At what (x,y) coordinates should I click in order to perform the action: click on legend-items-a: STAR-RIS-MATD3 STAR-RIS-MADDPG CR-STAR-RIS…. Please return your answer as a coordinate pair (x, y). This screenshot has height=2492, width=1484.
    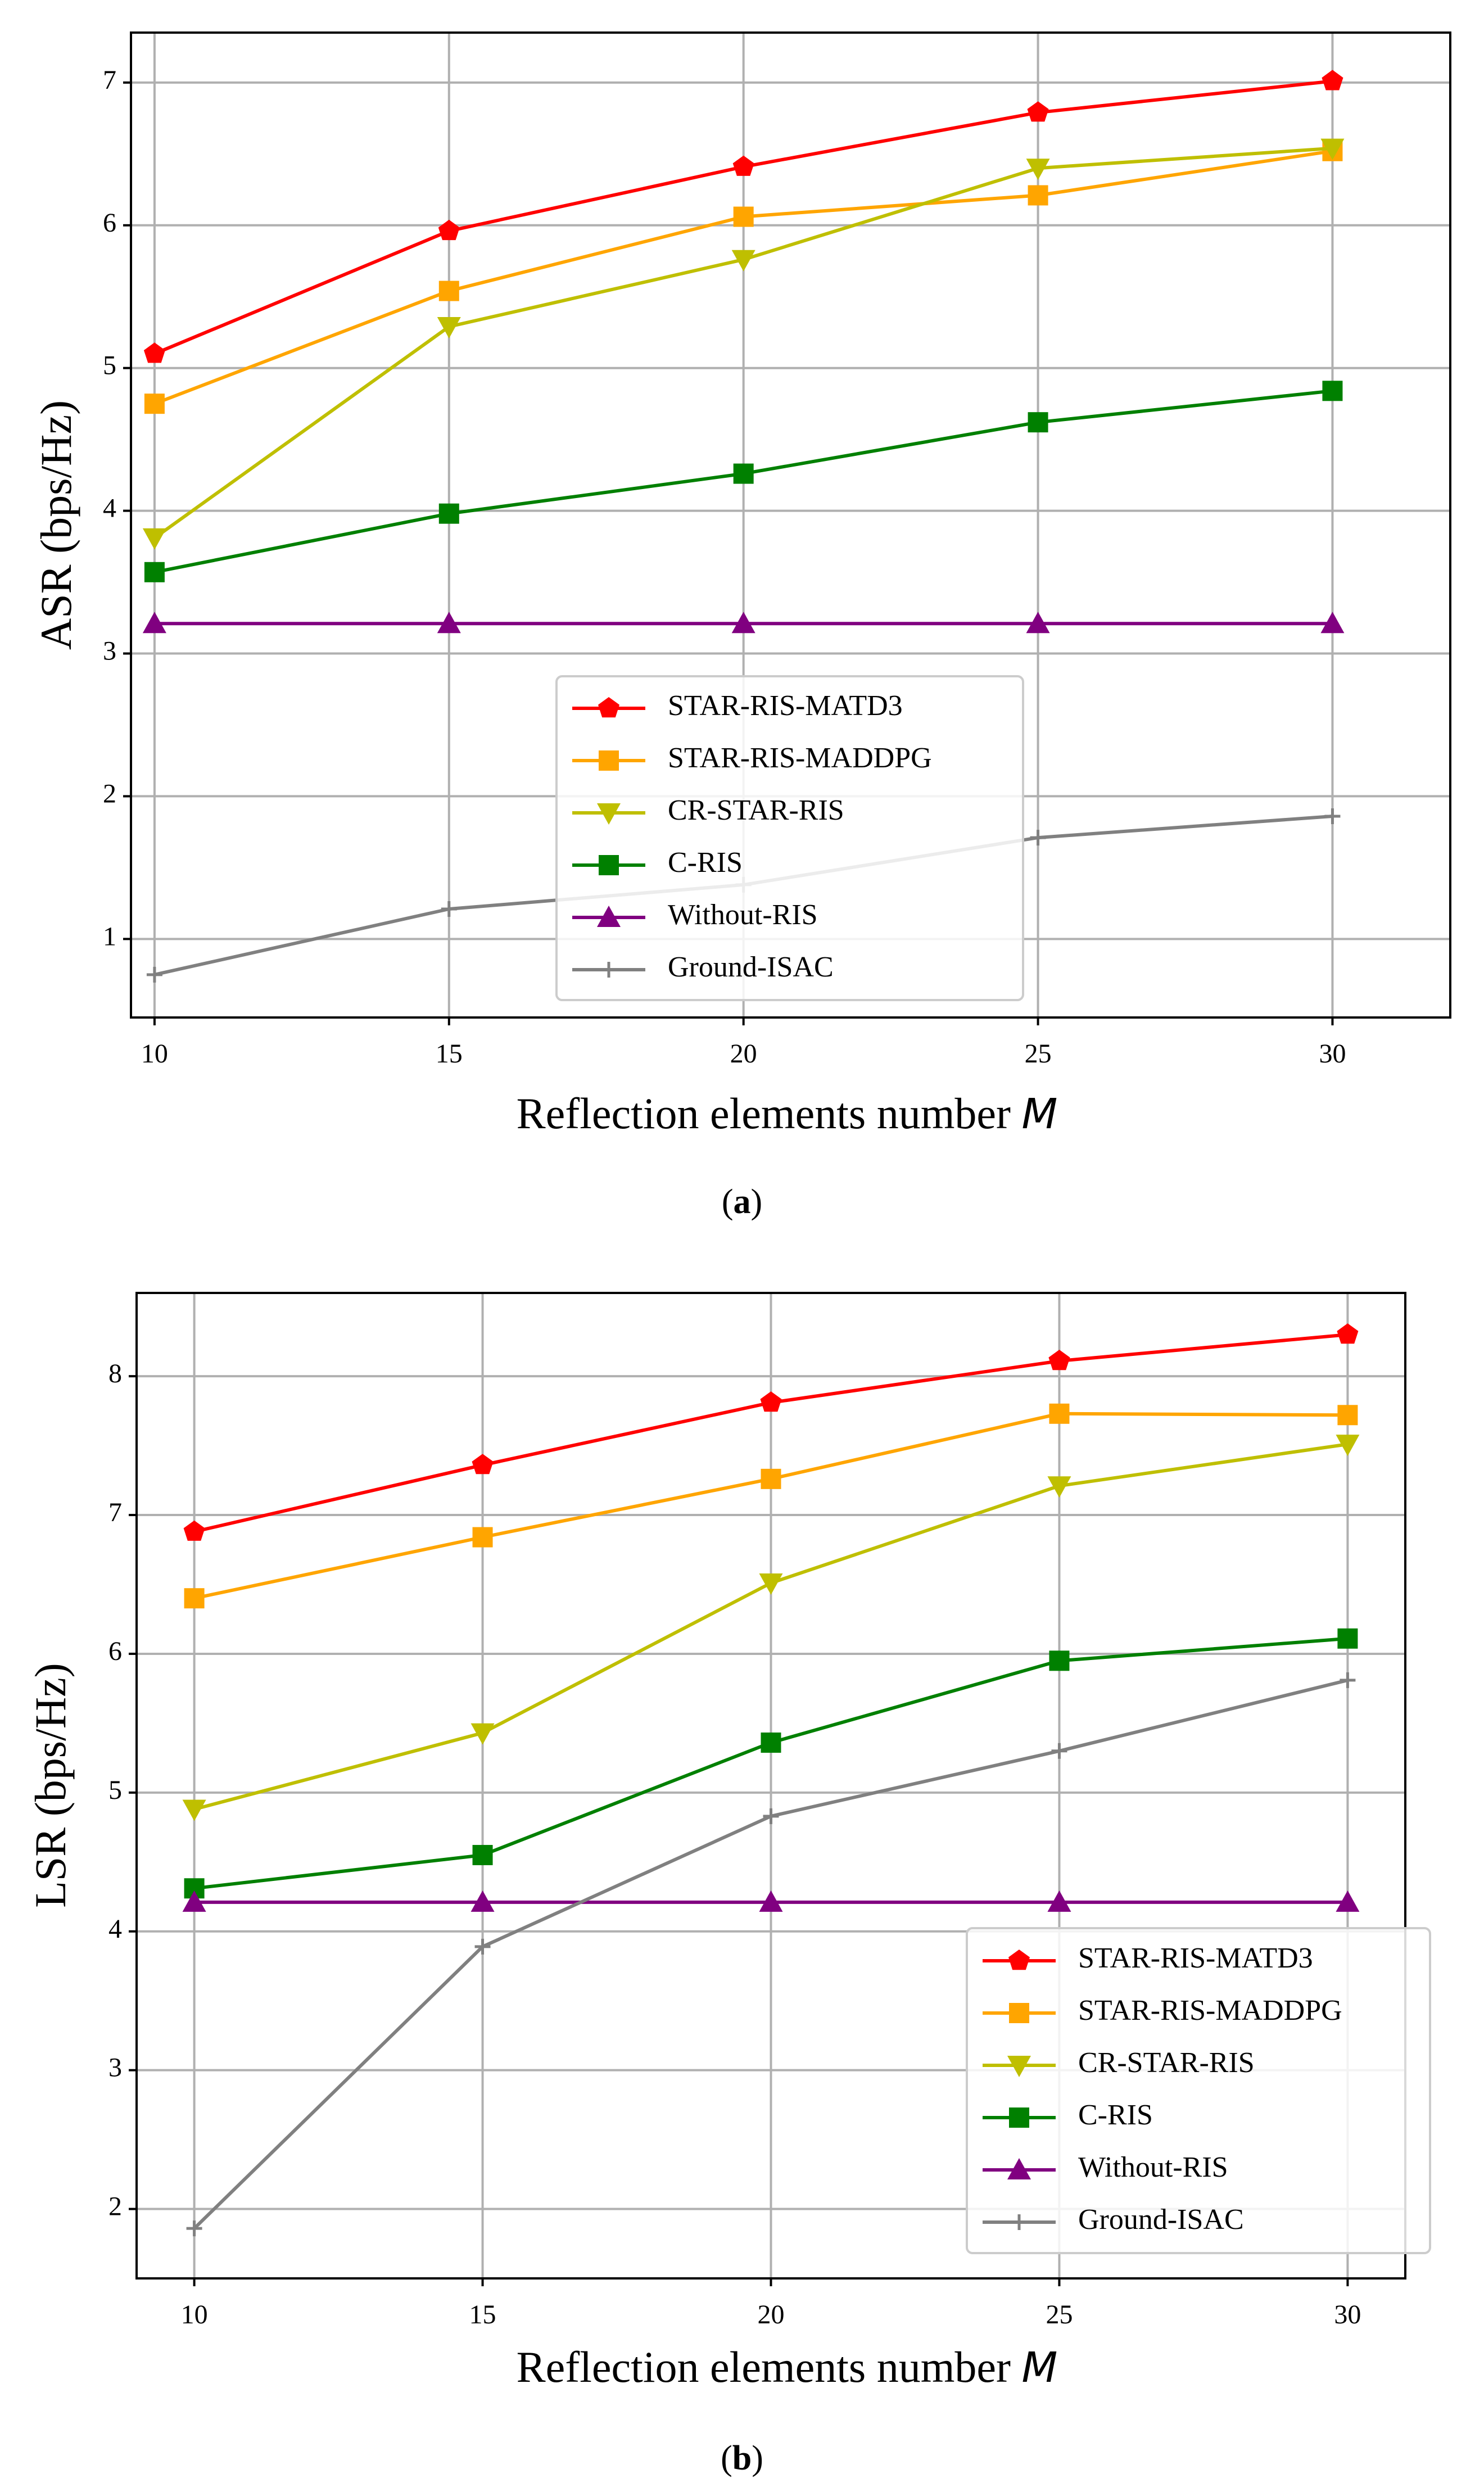
    Looking at the image, I should click on (752, 836).